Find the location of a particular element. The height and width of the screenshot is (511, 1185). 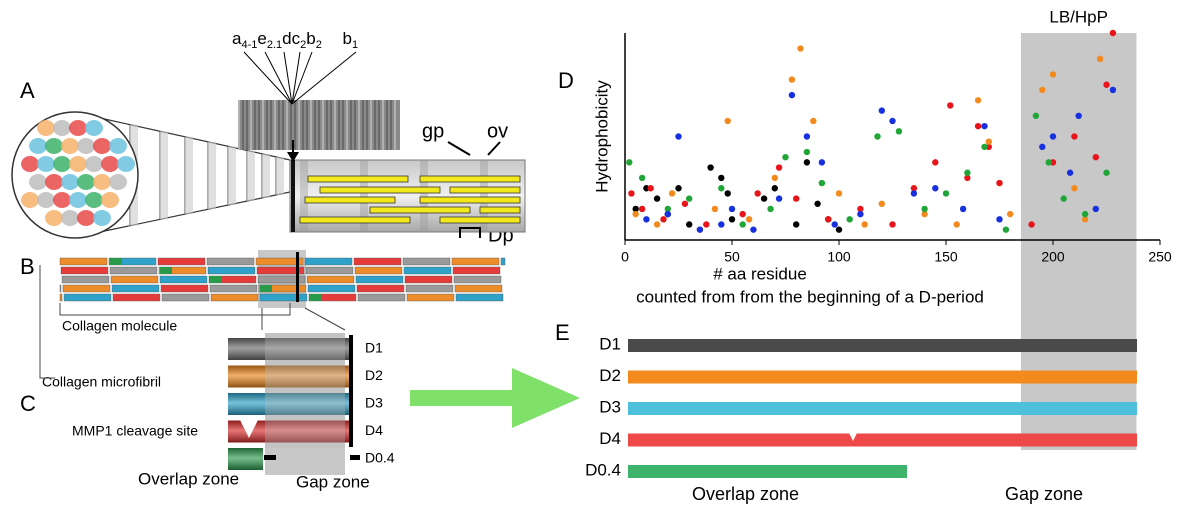

e-row-label: D1 is located at coordinates (610, 343).